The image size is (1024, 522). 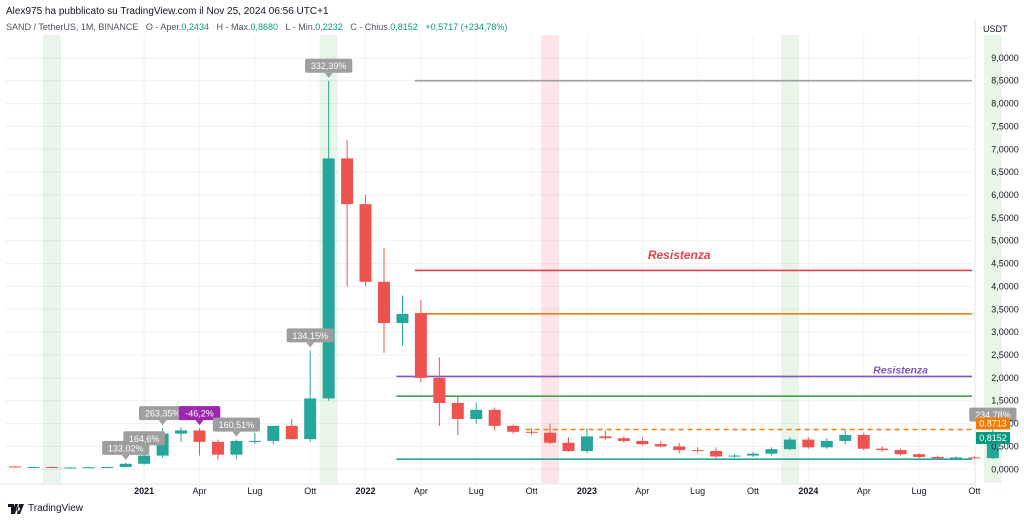 I want to click on percent-change-label: 332,39%, so click(x=329, y=68).